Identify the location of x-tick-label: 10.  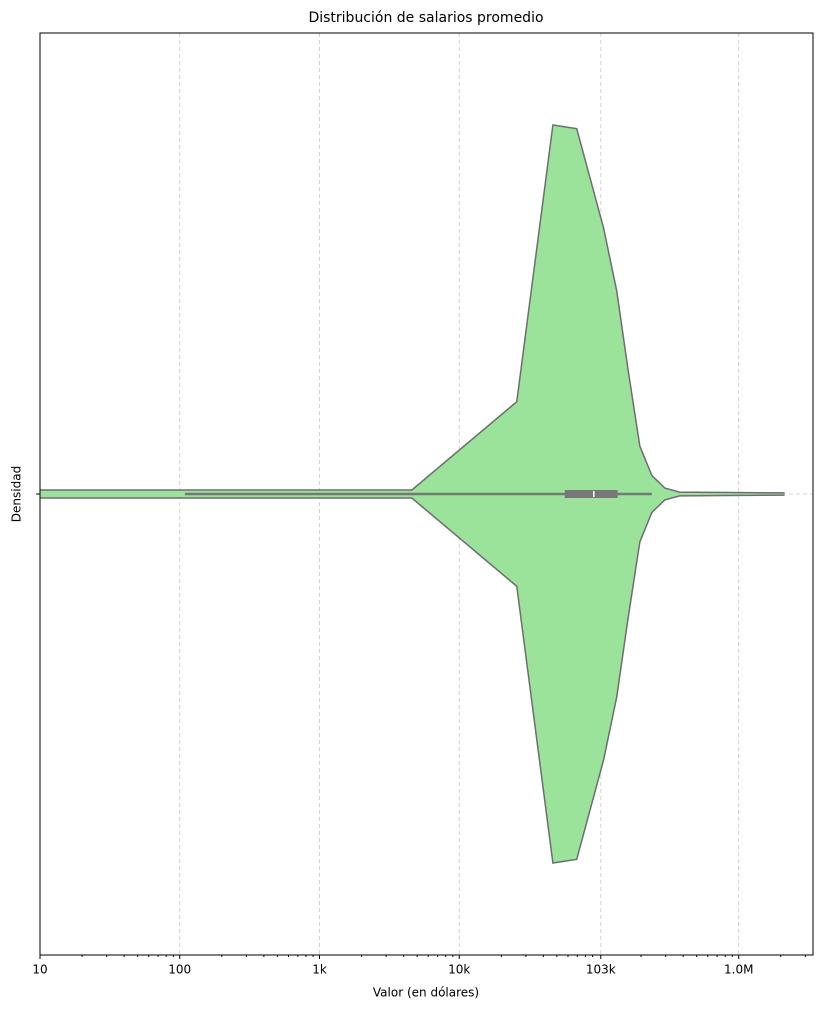
(39, 970).